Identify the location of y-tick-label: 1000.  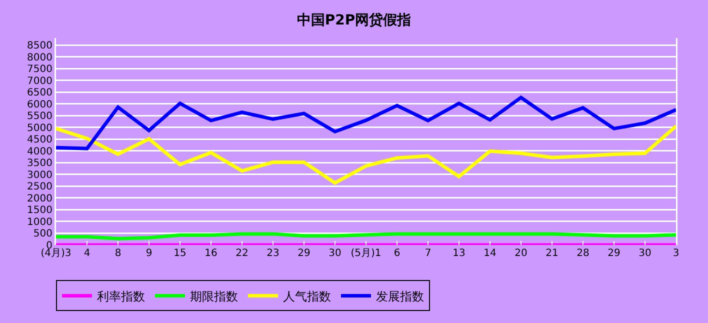
(39, 222).